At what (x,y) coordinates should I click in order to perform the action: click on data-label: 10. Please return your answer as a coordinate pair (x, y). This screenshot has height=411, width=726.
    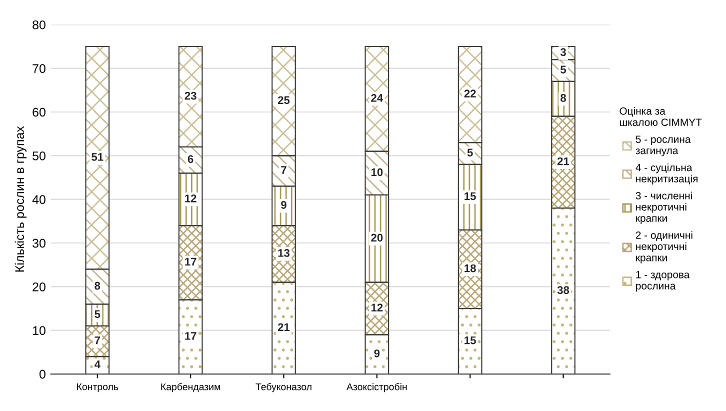
    Looking at the image, I should click on (377, 172).